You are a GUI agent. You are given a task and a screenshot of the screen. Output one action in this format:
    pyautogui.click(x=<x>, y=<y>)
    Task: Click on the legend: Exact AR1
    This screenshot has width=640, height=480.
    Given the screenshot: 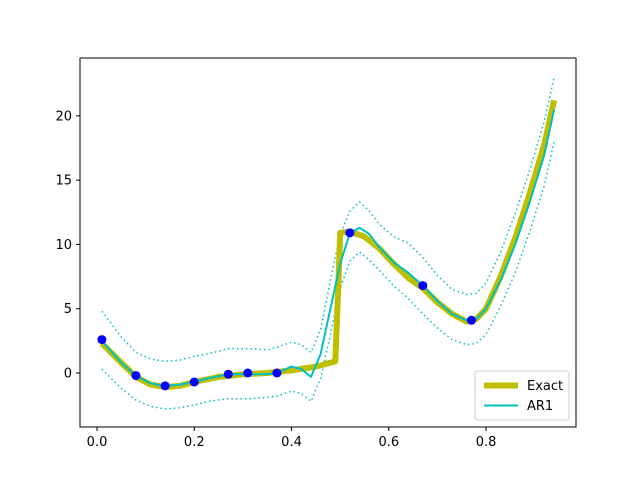 What is the action you would take?
    pyautogui.click(x=522, y=395)
    